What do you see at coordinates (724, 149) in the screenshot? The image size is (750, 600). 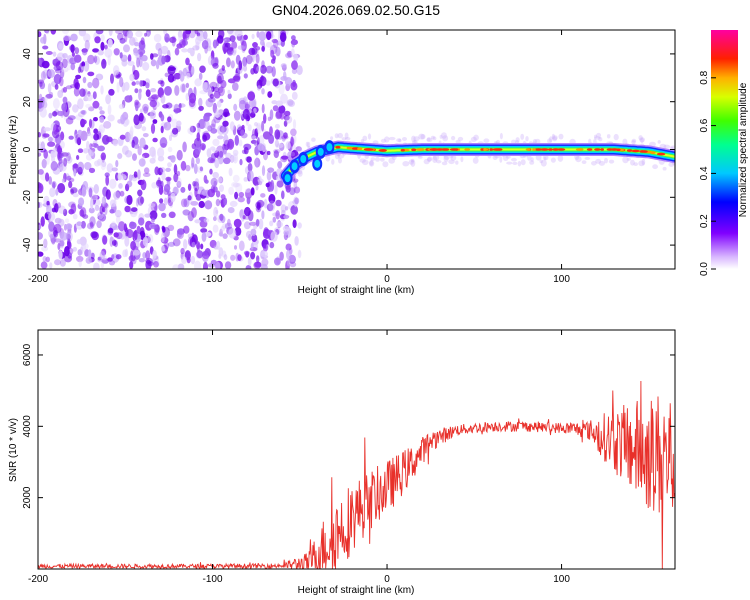 I see `colorbar-gradient` at bounding box center [724, 149].